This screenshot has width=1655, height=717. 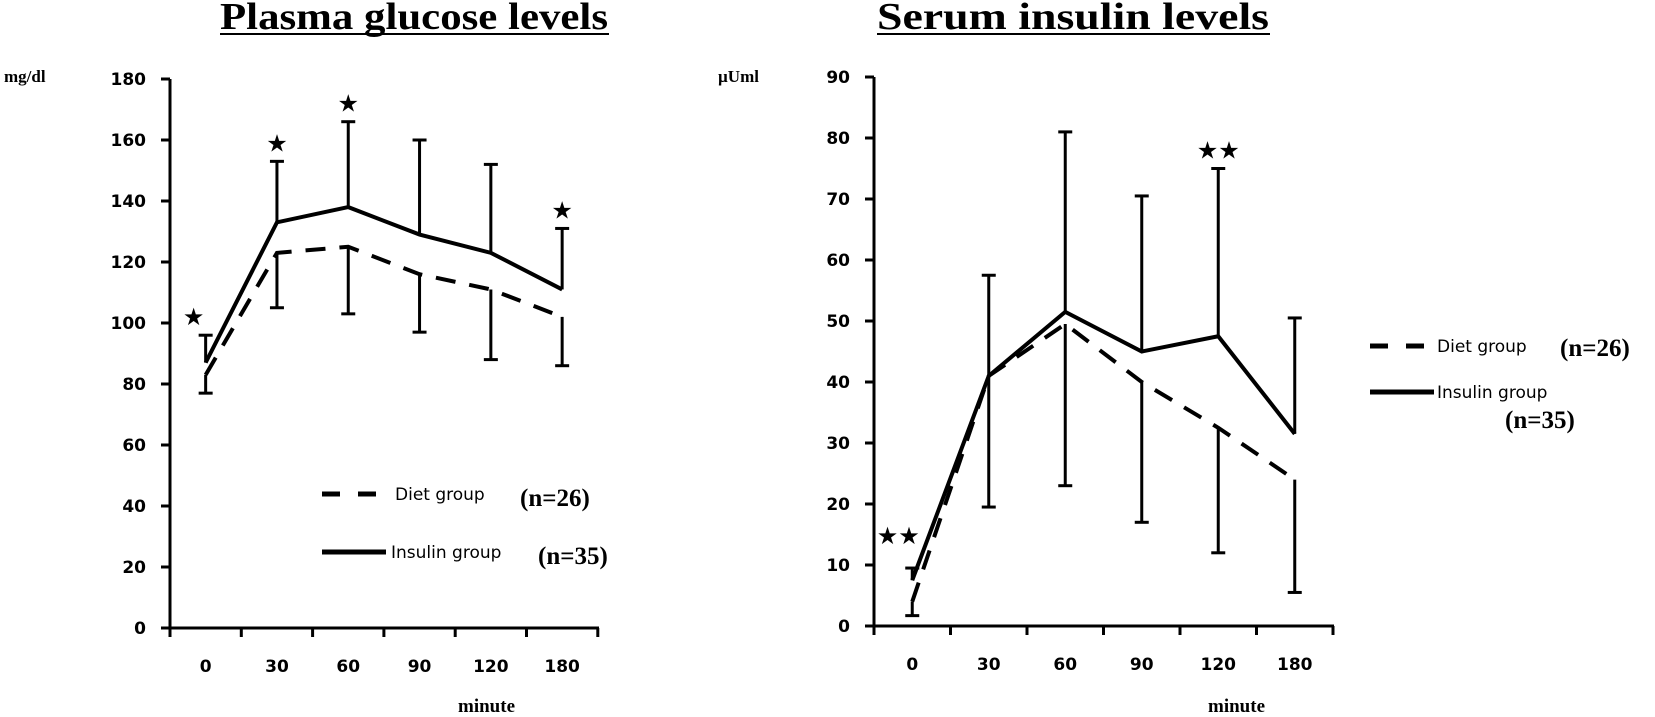 What do you see at coordinates (838, 78) in the screenshot?
I see `y-tick-label: 90` at bounding box center [838, 78].